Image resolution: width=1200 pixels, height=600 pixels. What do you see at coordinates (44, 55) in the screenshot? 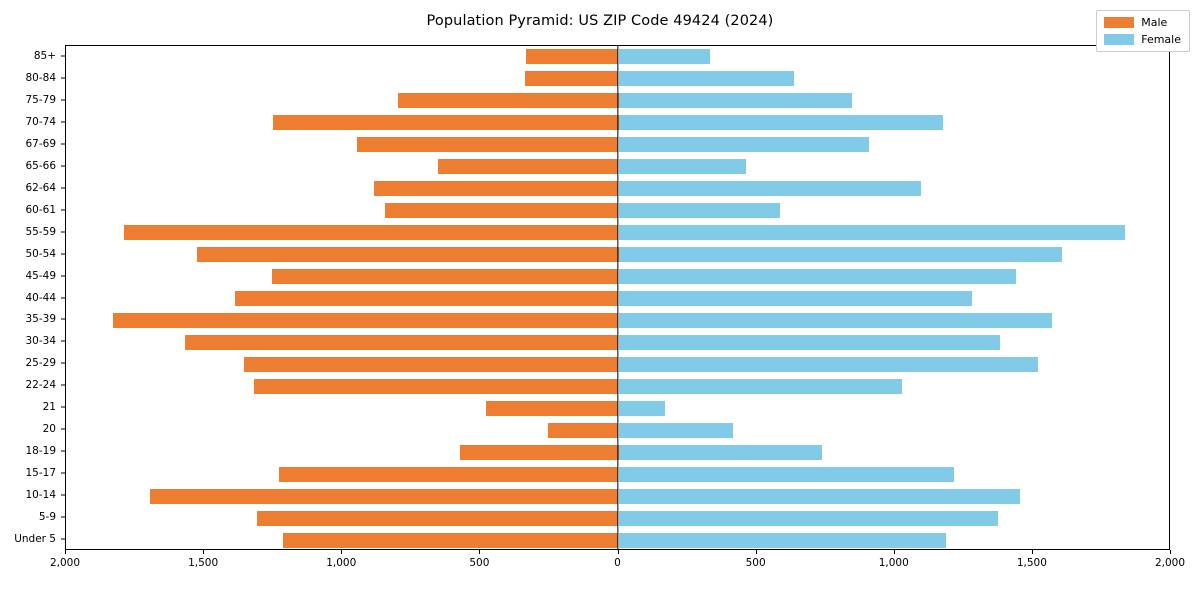
I see `y-tick-label-85-: 85+` at bounding box center [44, 55].